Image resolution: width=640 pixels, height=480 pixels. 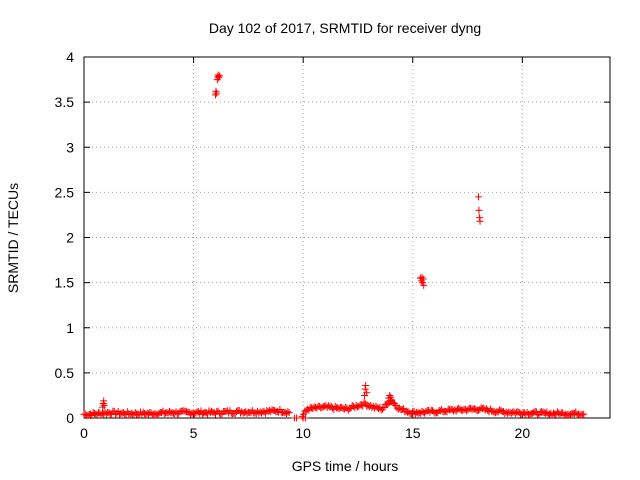 I want to click on x-tick-label: 10, so click(x=303, y=433).